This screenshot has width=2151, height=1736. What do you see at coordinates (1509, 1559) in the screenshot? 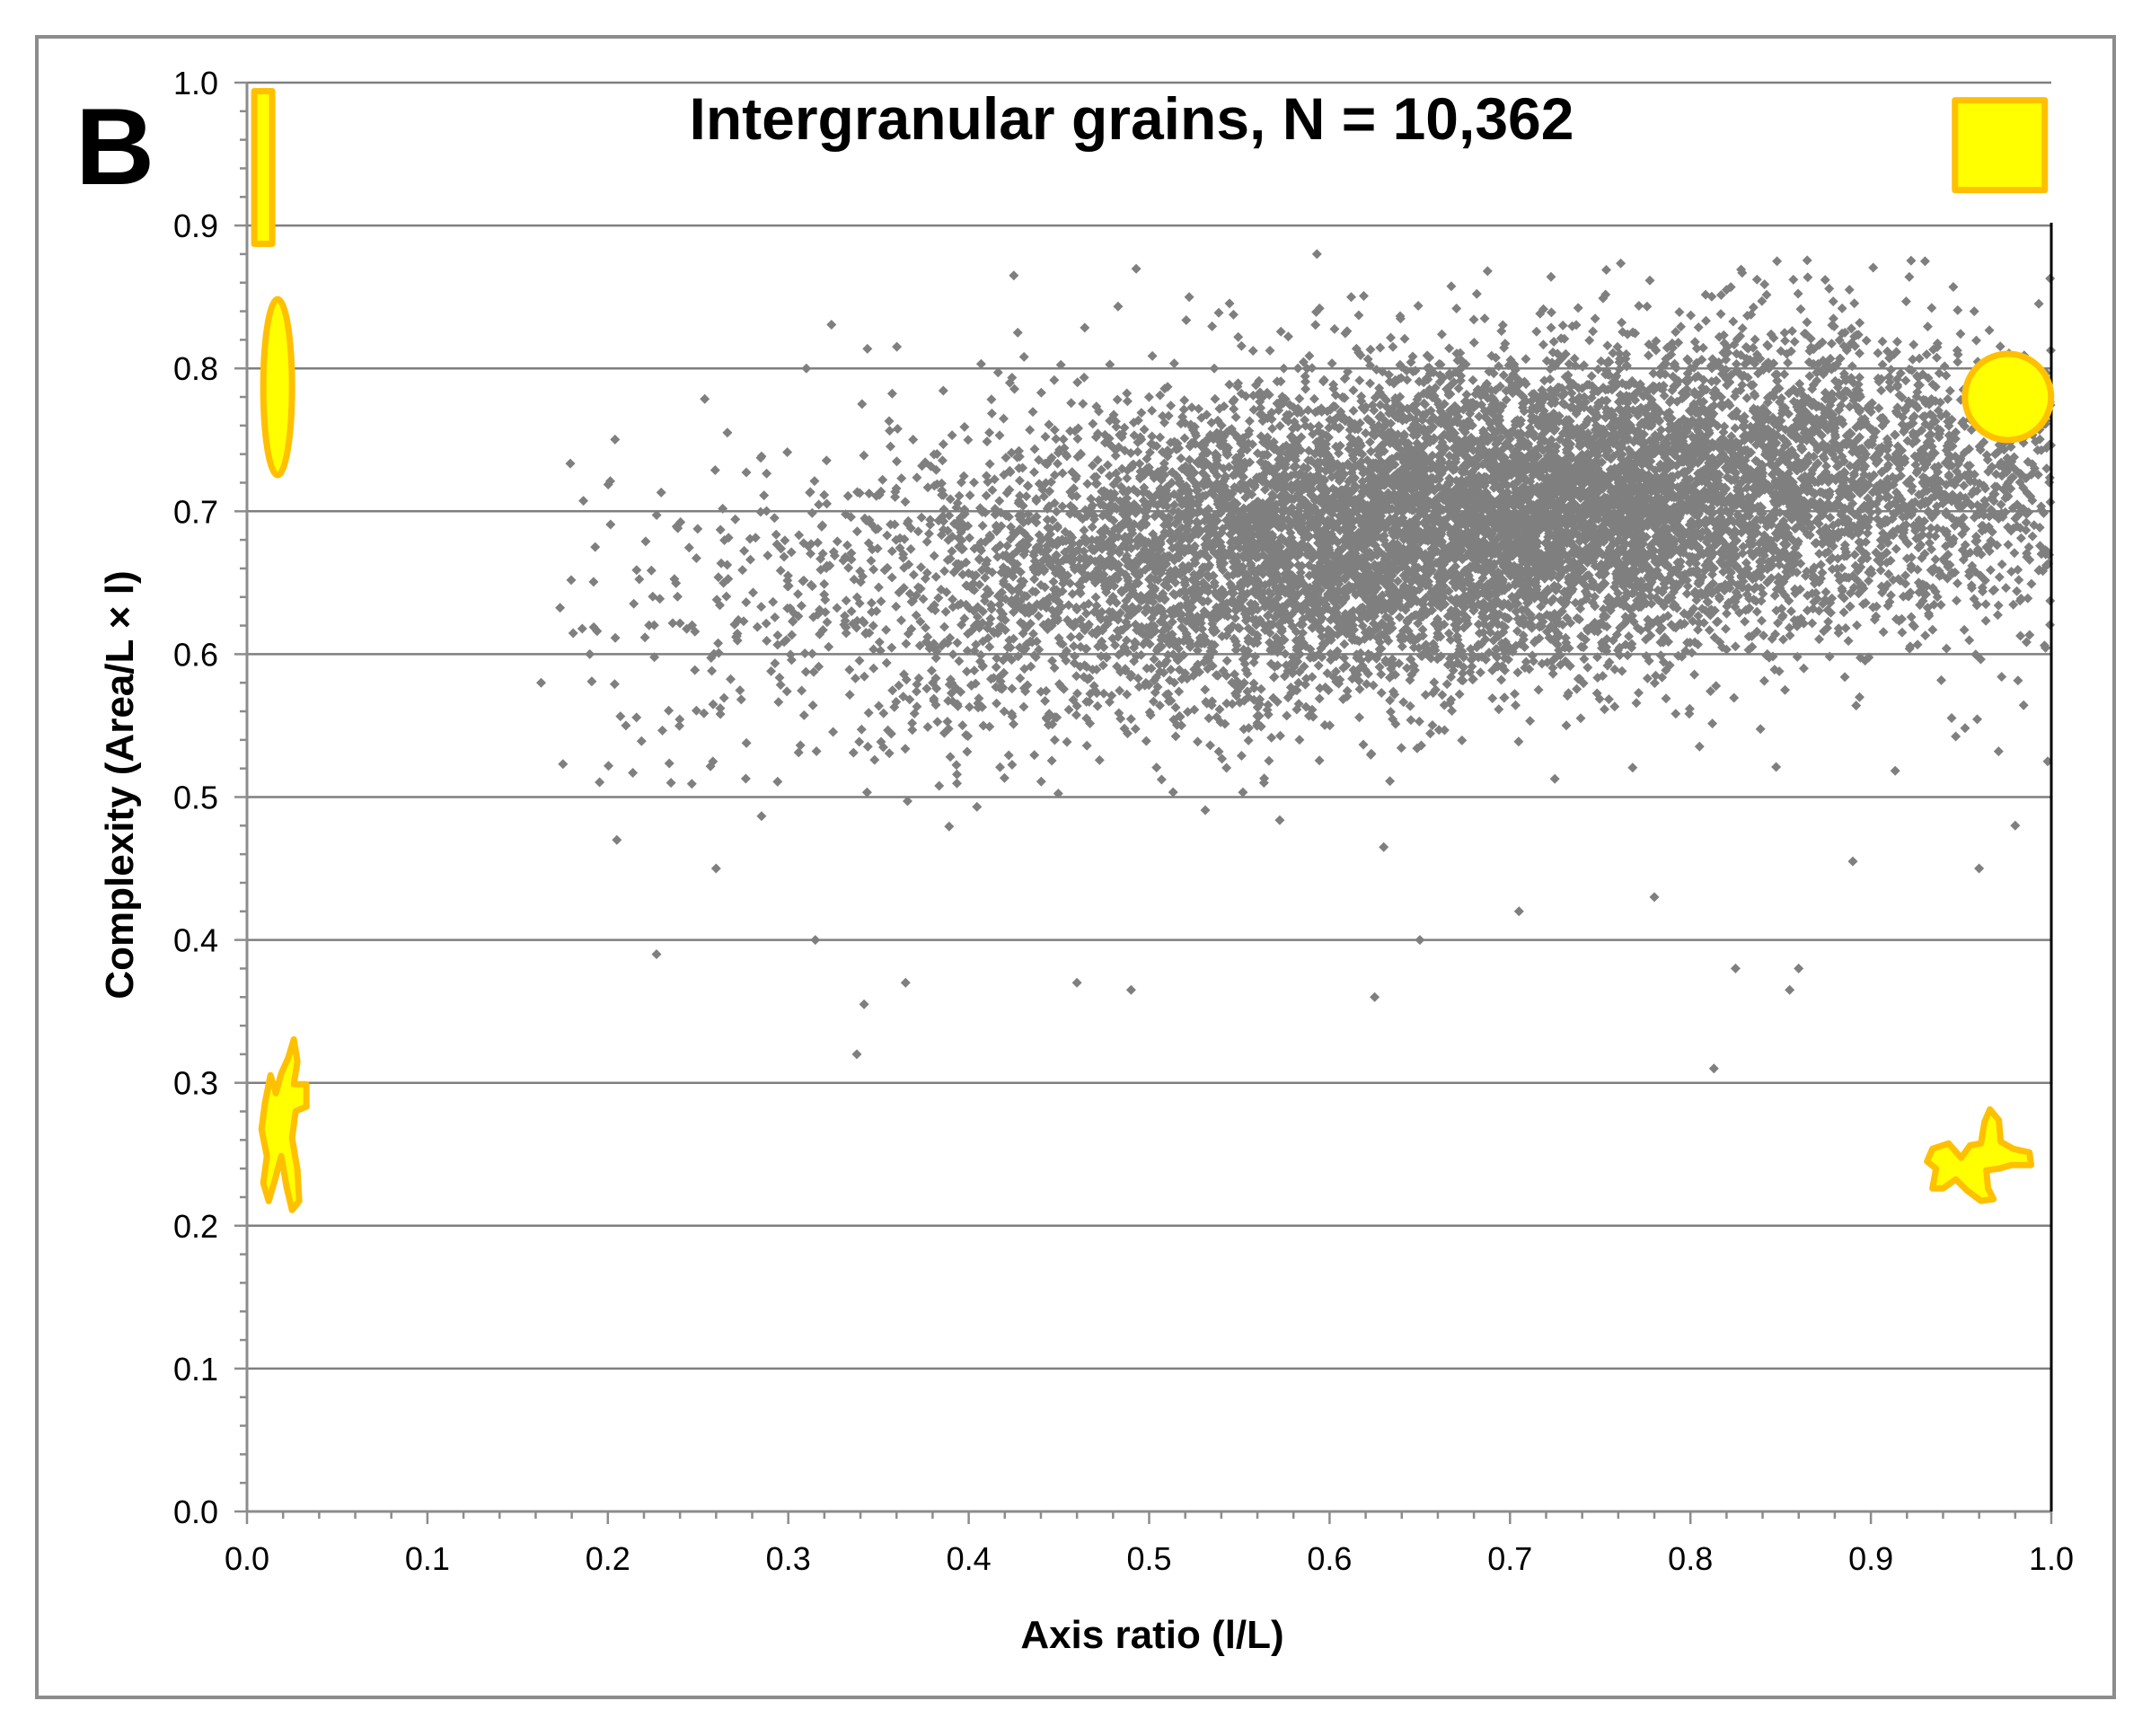
I see `x-tick-label: 0.7` at bounding box center [1509, 1559].